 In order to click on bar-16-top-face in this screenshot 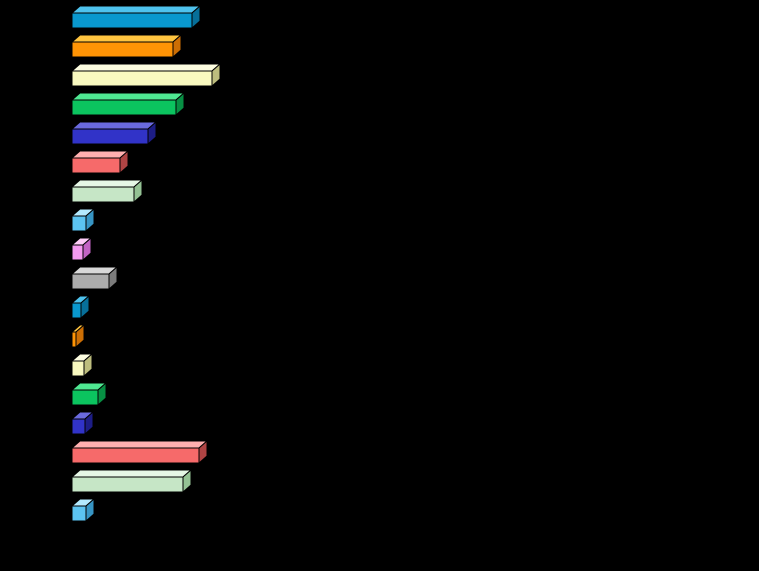, I will do `click(139, 444)`.